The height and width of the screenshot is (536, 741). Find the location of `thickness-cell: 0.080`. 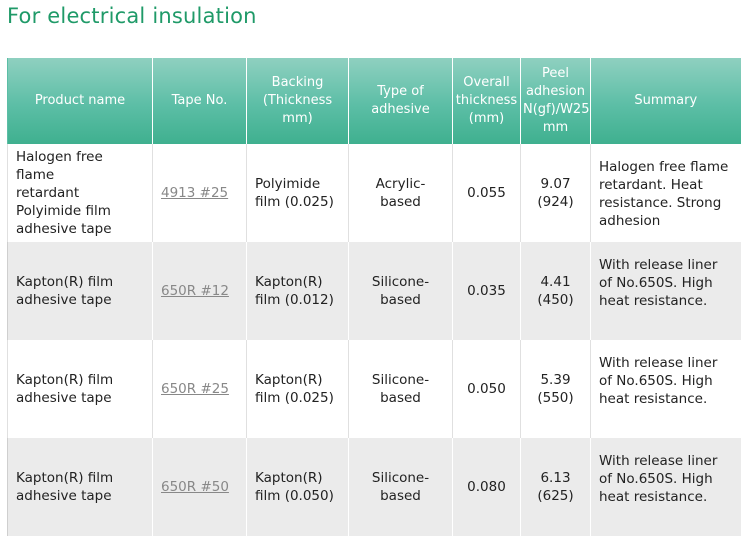

thickness-cell: 0.080 is located at coordinates (486, 487).